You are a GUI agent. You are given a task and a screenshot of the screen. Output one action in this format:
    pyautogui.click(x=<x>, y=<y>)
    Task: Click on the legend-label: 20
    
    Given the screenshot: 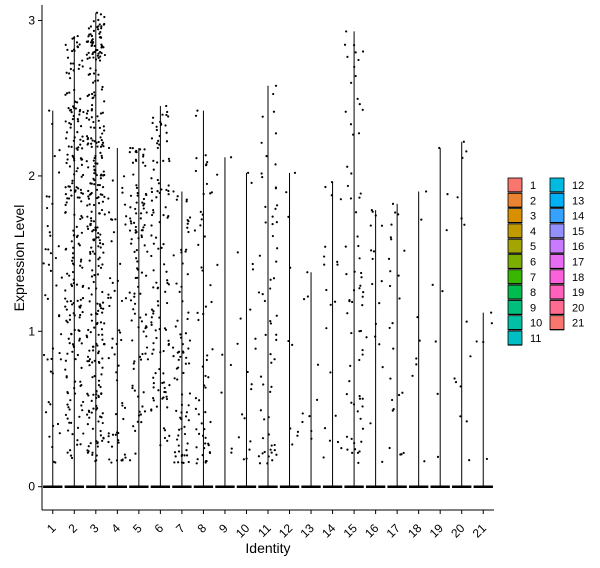 What is the action you would take?
    pyautogui.click(x=578, y=308)
    